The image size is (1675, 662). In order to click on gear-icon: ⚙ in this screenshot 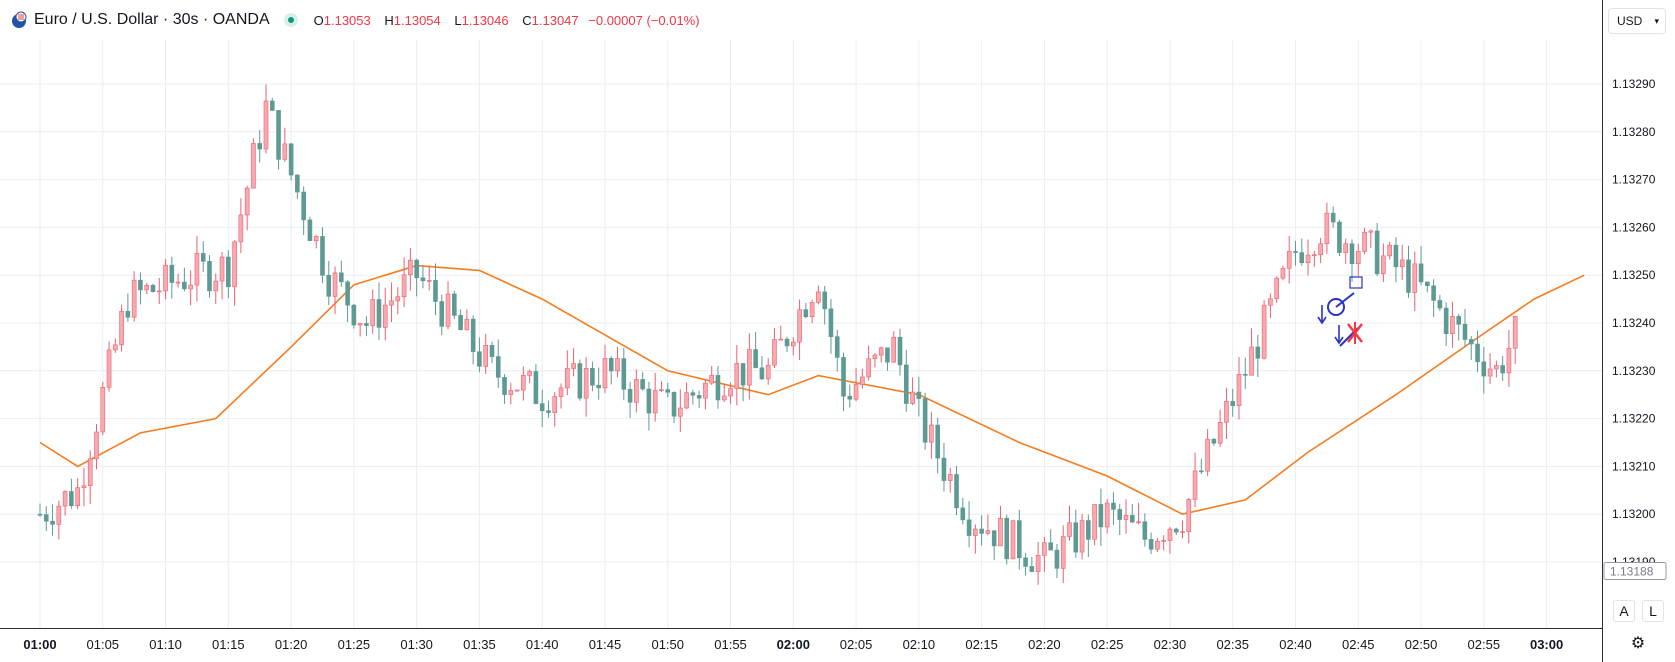, I will do `click(1638, 643)`.